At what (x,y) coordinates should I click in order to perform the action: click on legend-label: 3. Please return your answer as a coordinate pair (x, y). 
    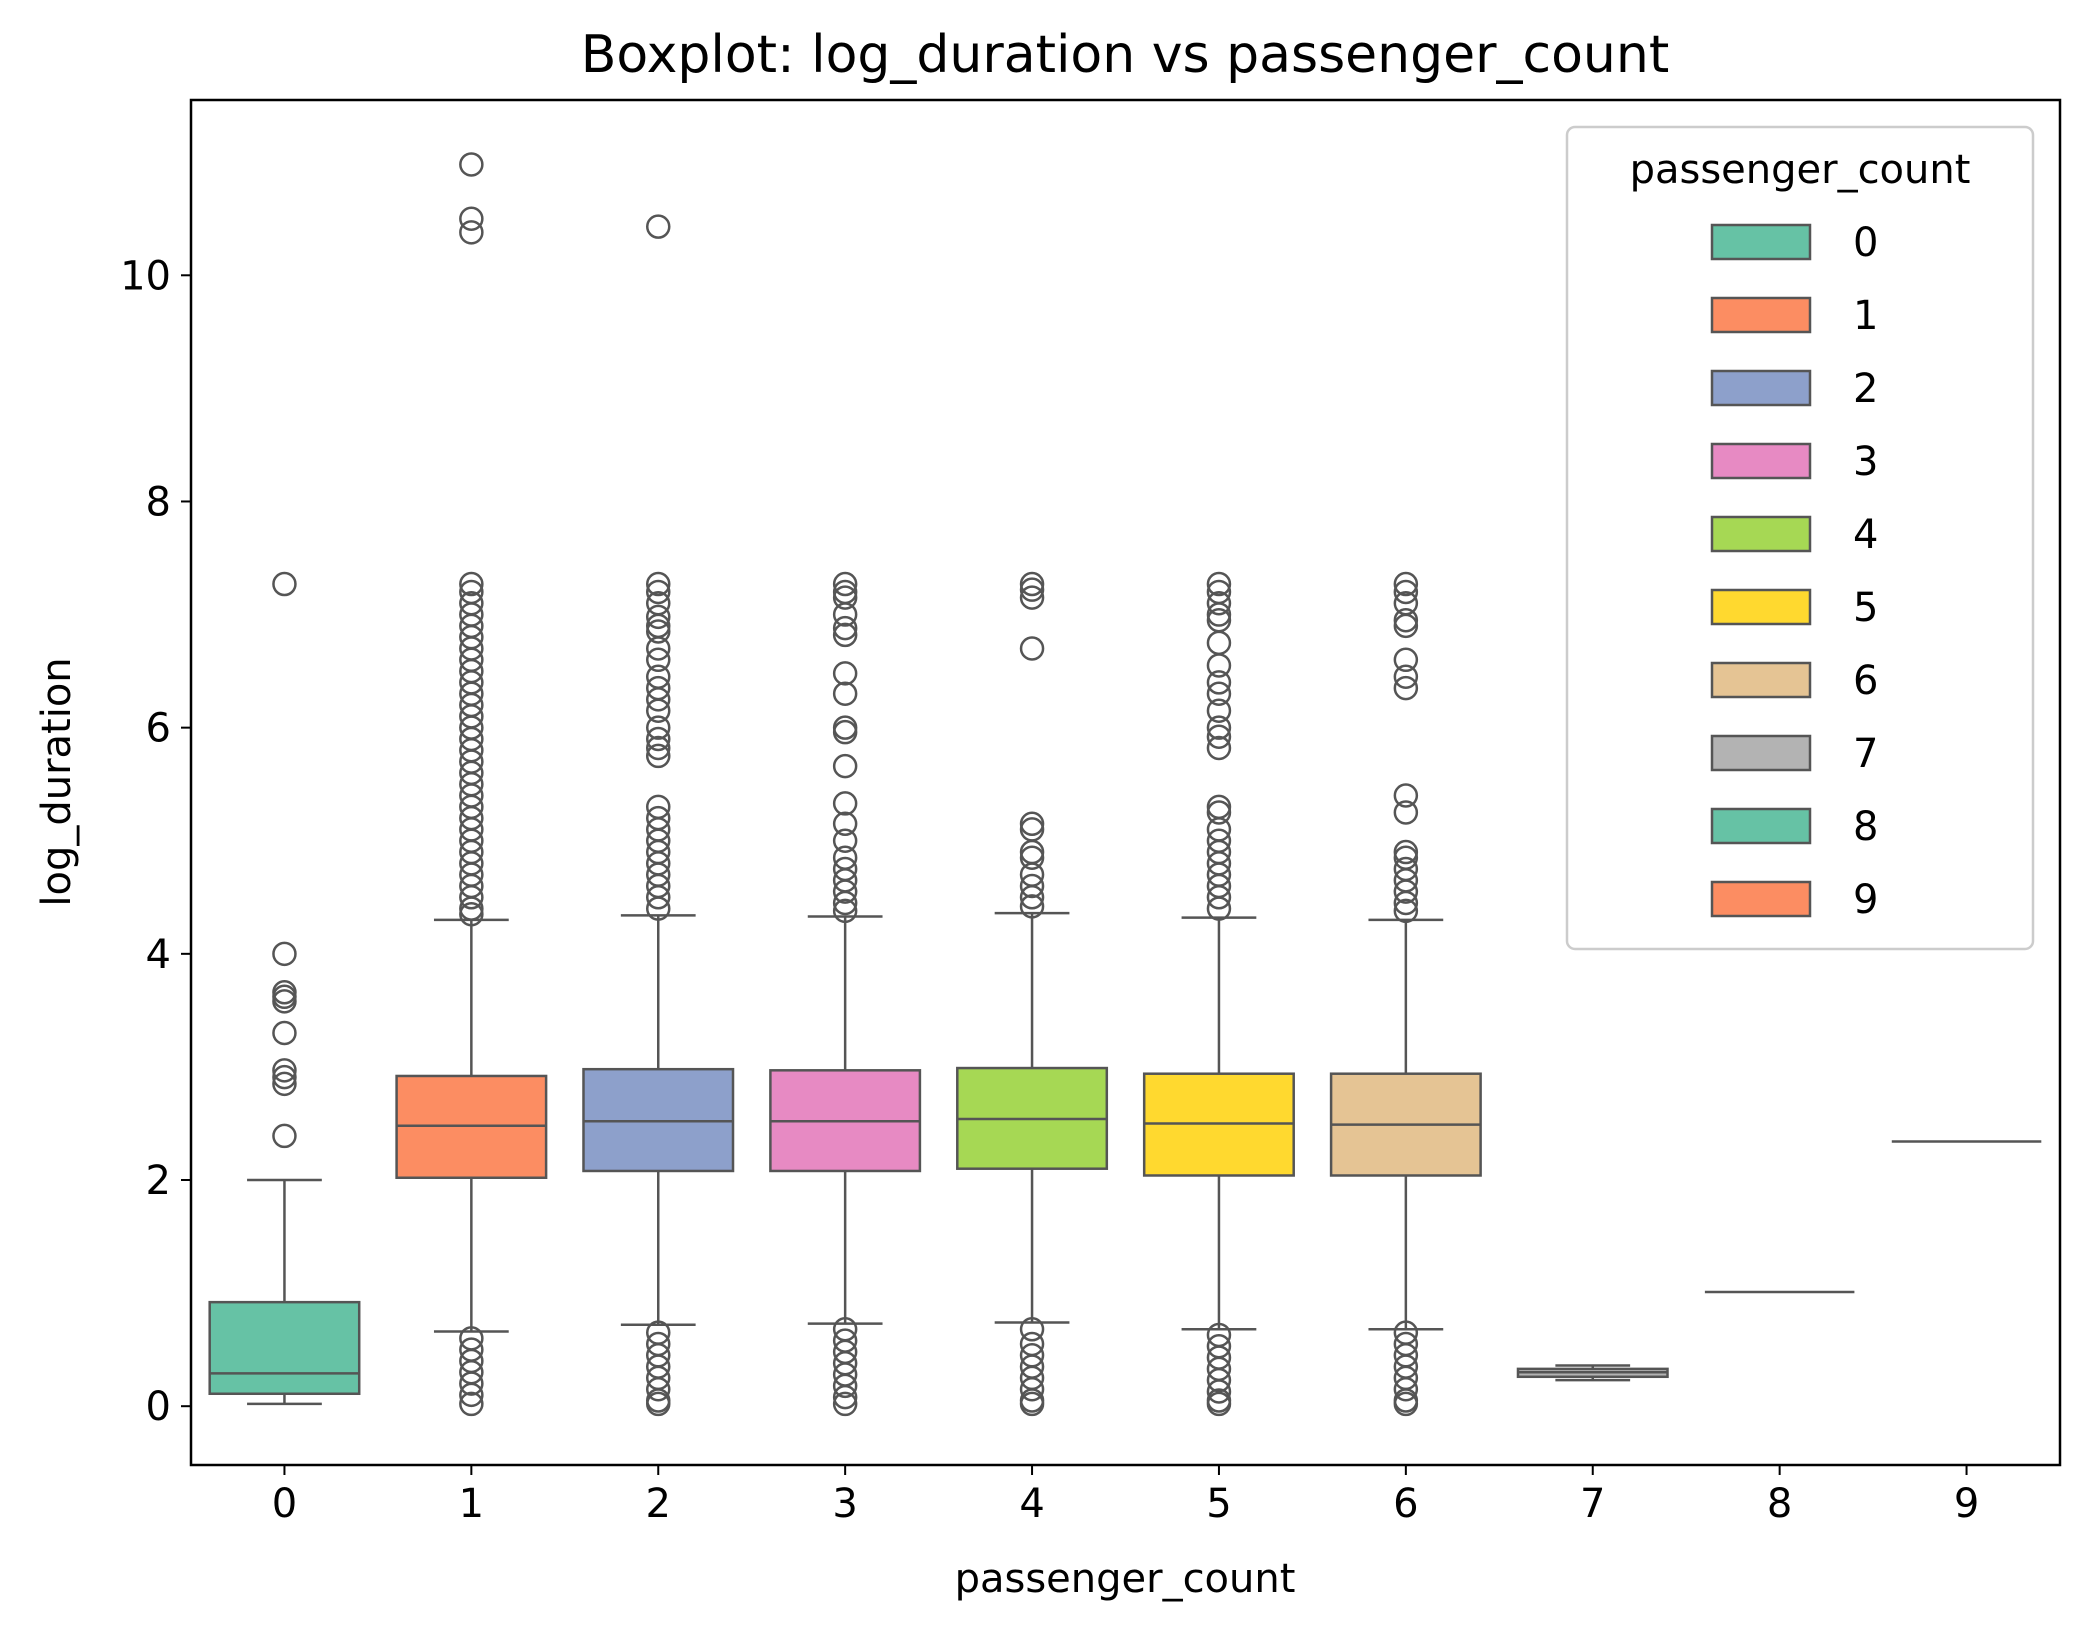
    Looking at the image, I should click on (1865, 462).